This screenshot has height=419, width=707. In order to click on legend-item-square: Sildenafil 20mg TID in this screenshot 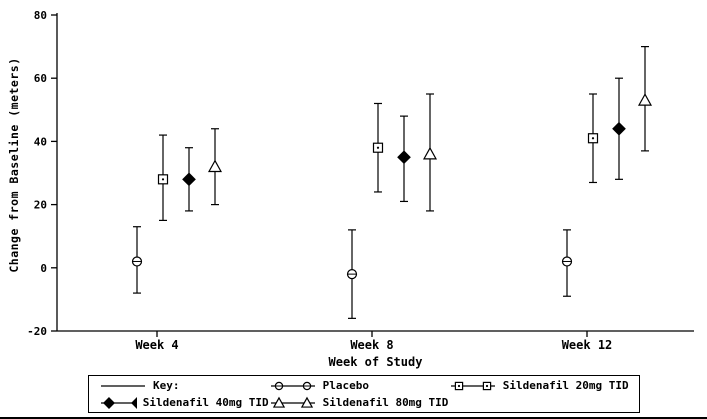, I will do `click(539, 386)`.